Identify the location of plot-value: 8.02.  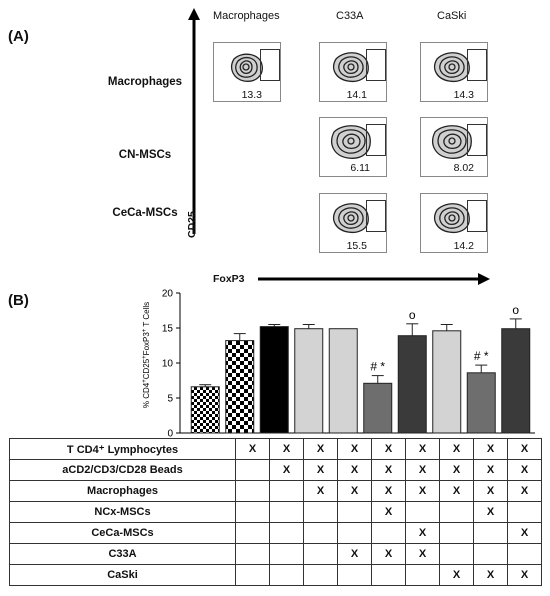
(463, 168).